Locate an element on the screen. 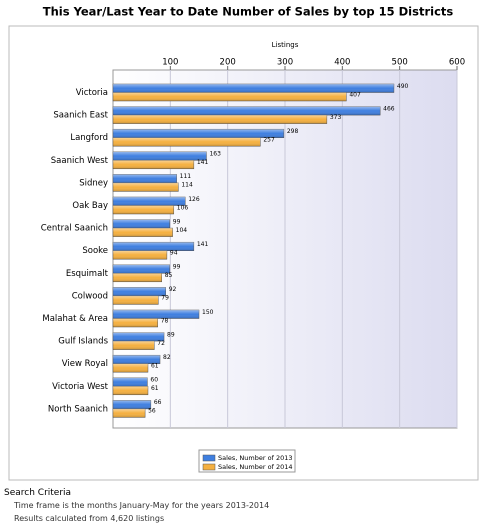 The height and width of the screenshot is (531, 496). x-axis-label: Listings is located at coordinates (285, 45).